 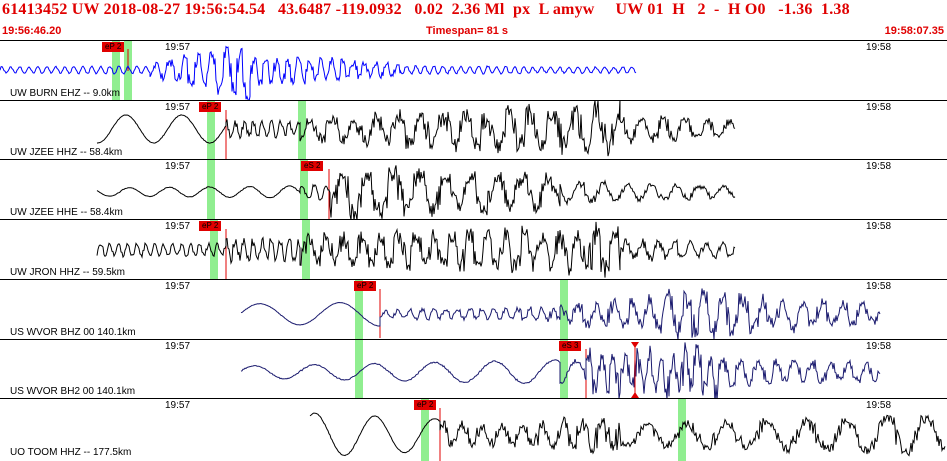 What do you see at coordinates (66, 212) in the screenshot?
I see `channel-label: UW JZEE HHE -- 58.4km` at bounding box center [66, 212].